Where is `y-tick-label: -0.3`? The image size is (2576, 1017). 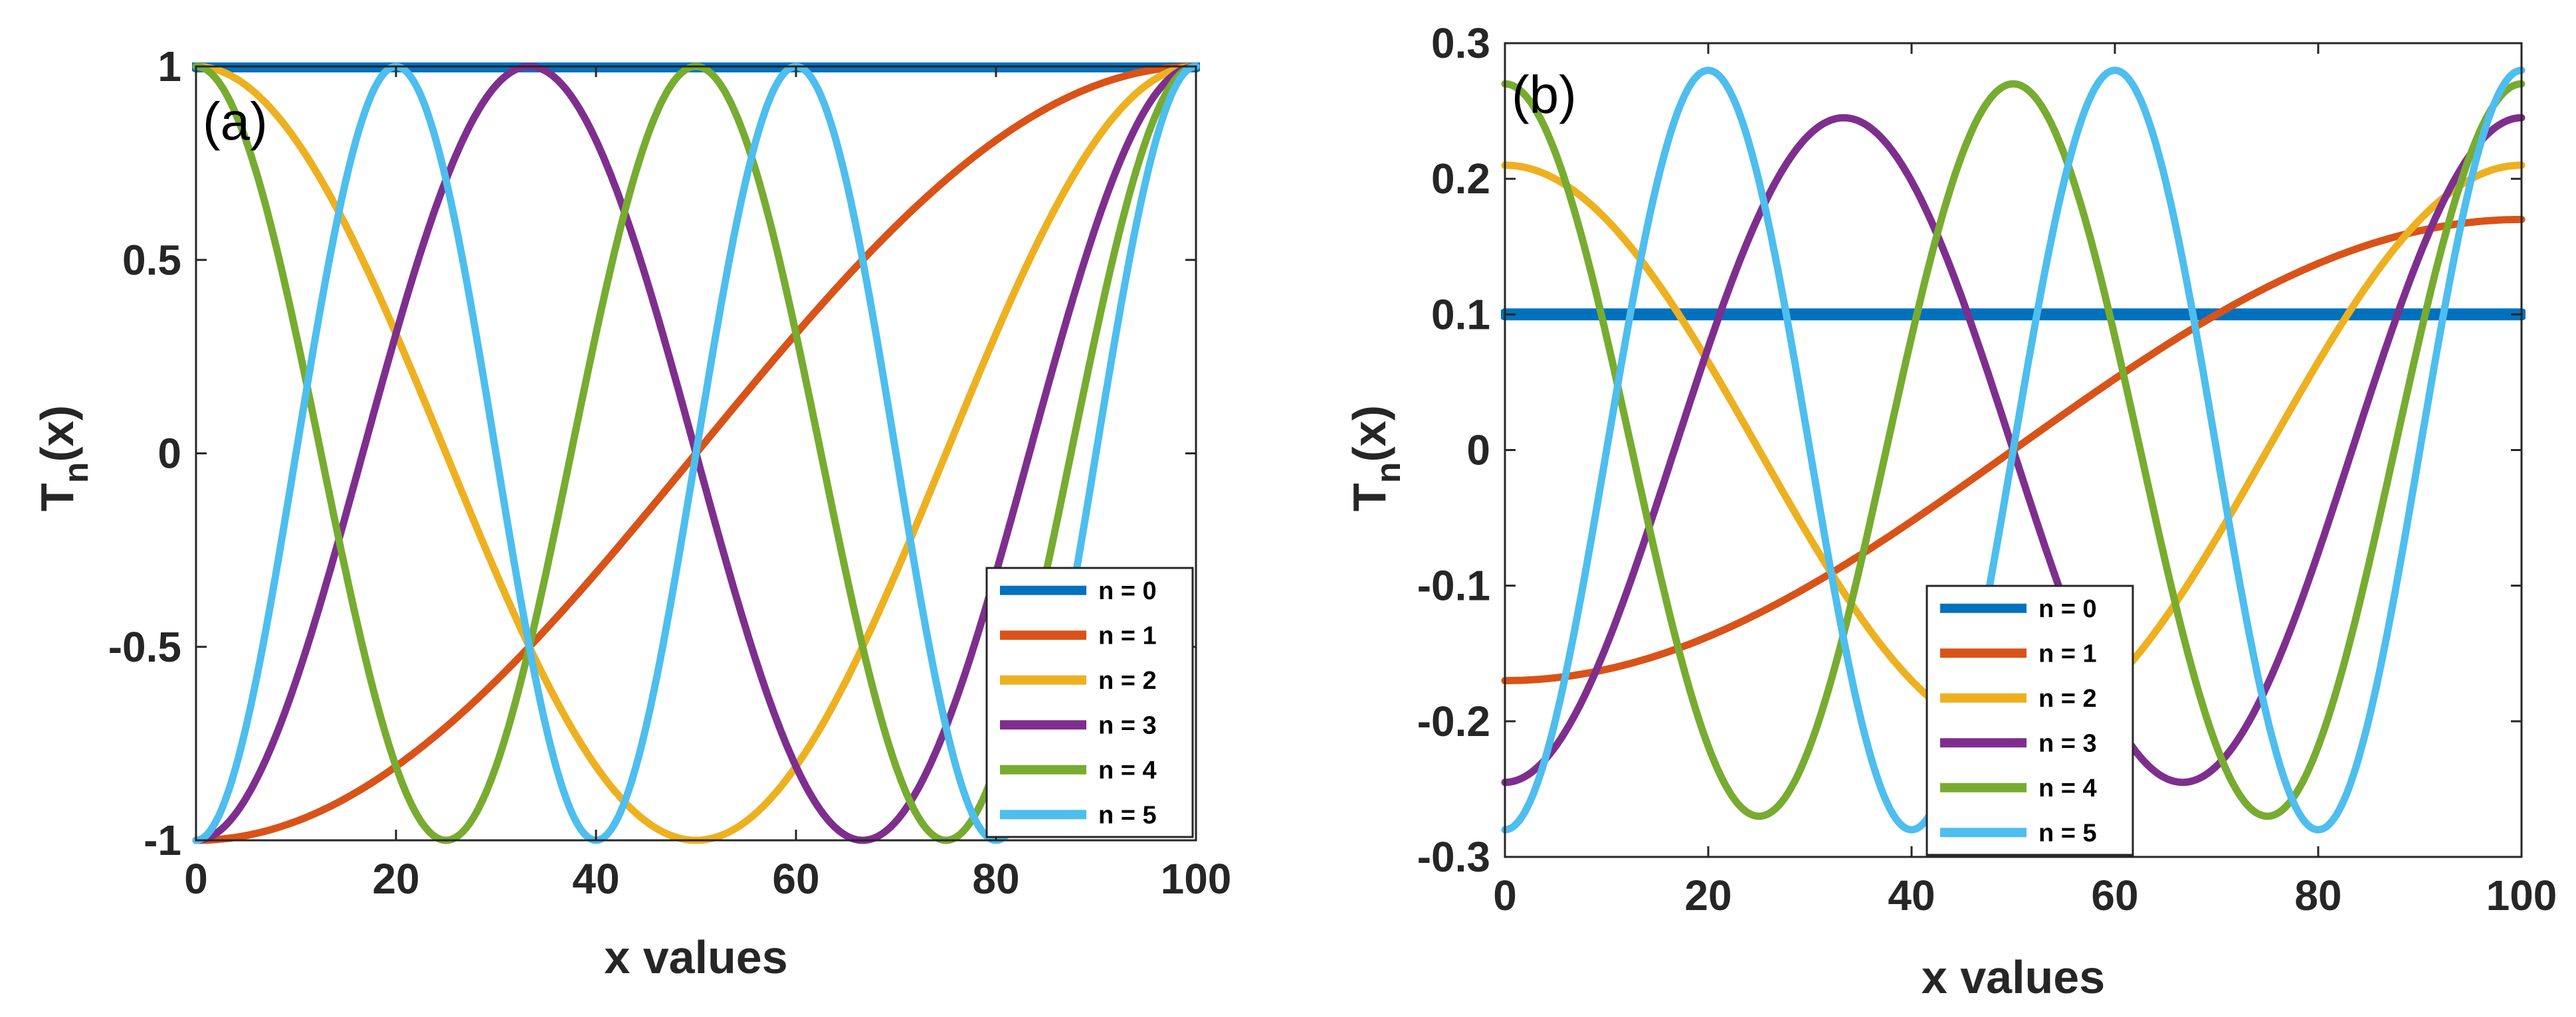 y-tick-label: -0.3 is located at coordinates (1454, 857).